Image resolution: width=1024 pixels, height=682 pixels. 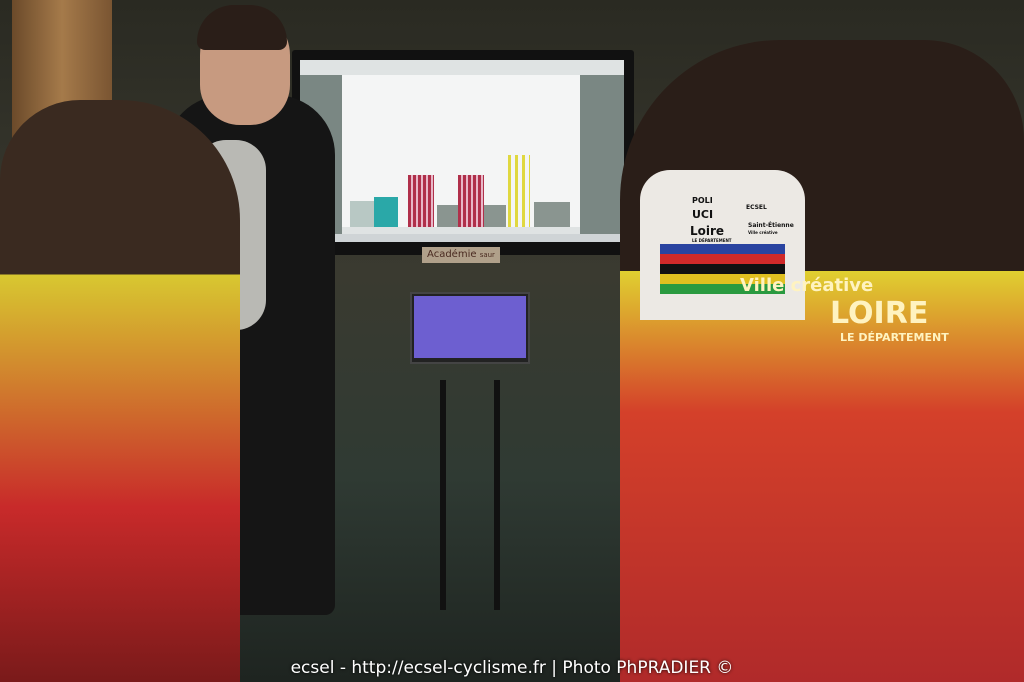 What do you see at coordinates (722, 279) in the screenshot?
I see `stripe-yellow` at bounding box center [722, 279].